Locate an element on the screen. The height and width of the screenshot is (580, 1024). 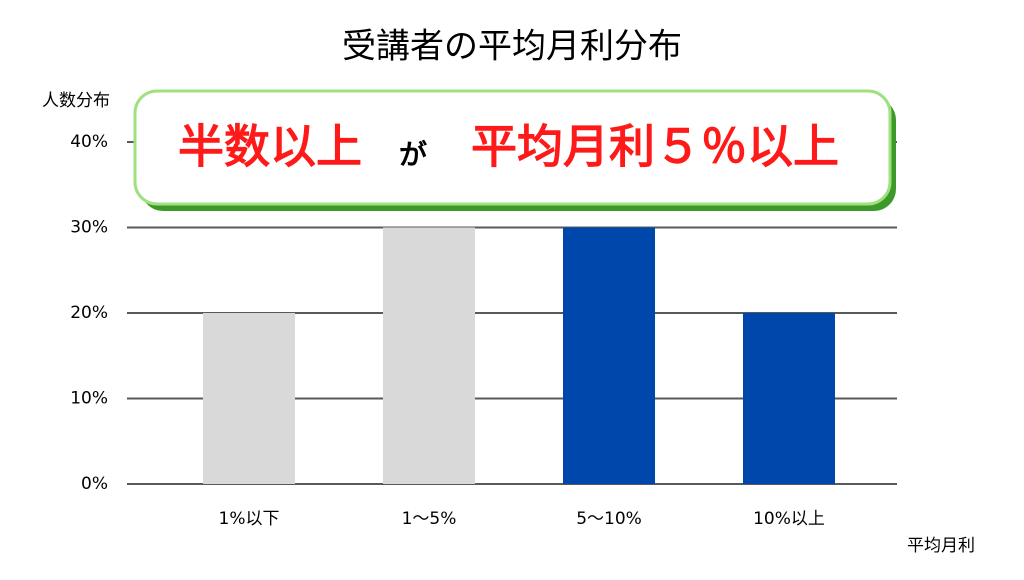
chart-title: 受講者の平均月利分布 is located at coordinates (512, 47).